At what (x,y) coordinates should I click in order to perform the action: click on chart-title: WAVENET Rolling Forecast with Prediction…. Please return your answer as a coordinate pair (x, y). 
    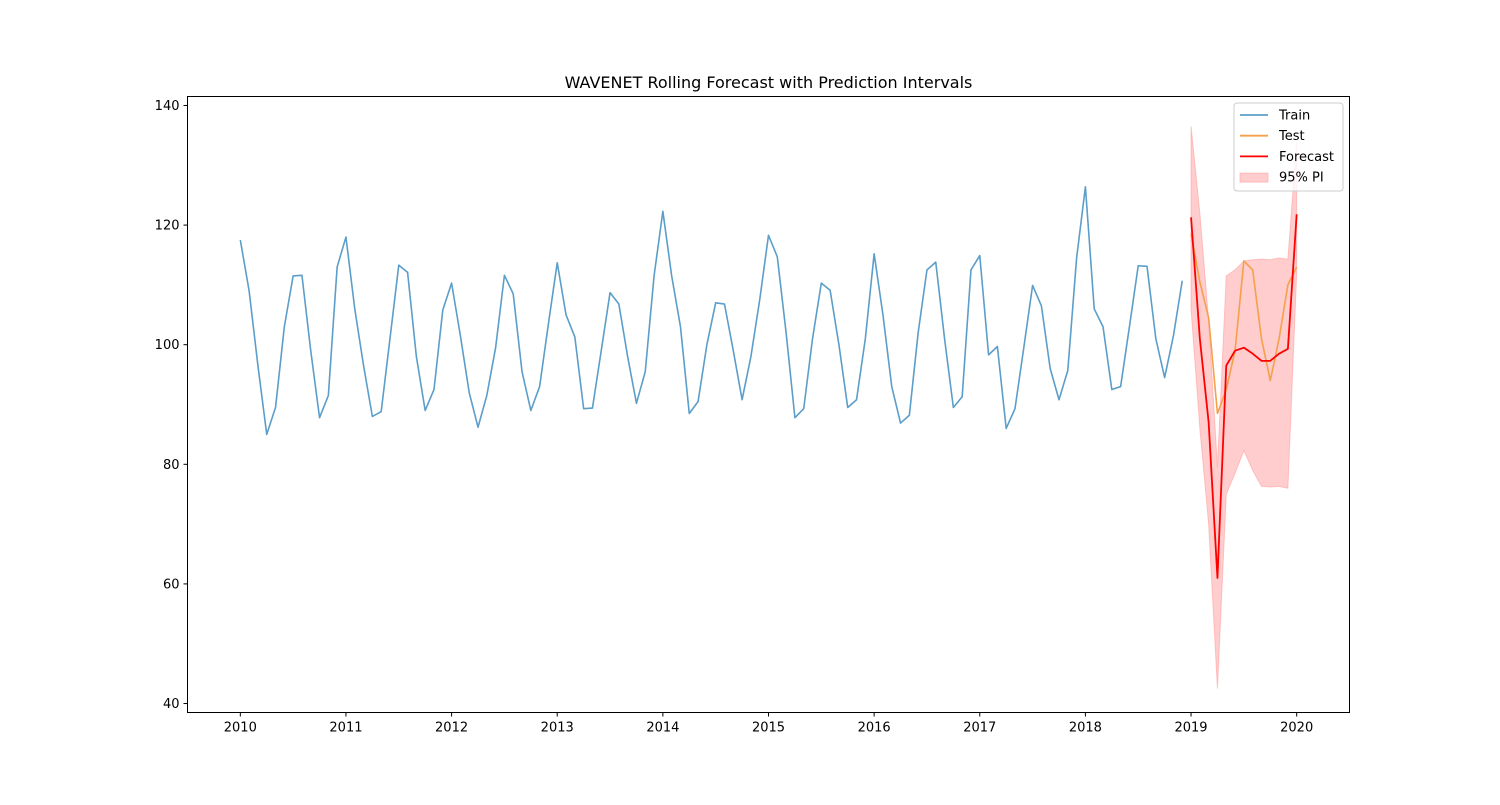
    Looking at the image, I should click on (769, 82).